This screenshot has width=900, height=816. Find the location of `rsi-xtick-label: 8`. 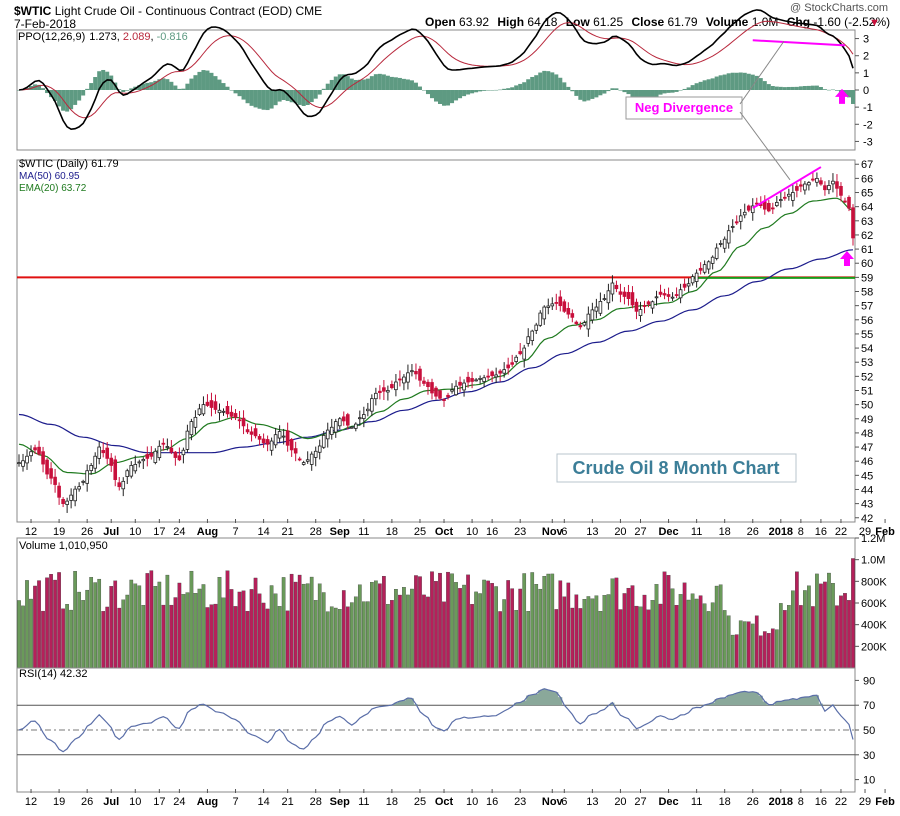

rsi-xtick-label: 8 is located at coordinates (801, 802).